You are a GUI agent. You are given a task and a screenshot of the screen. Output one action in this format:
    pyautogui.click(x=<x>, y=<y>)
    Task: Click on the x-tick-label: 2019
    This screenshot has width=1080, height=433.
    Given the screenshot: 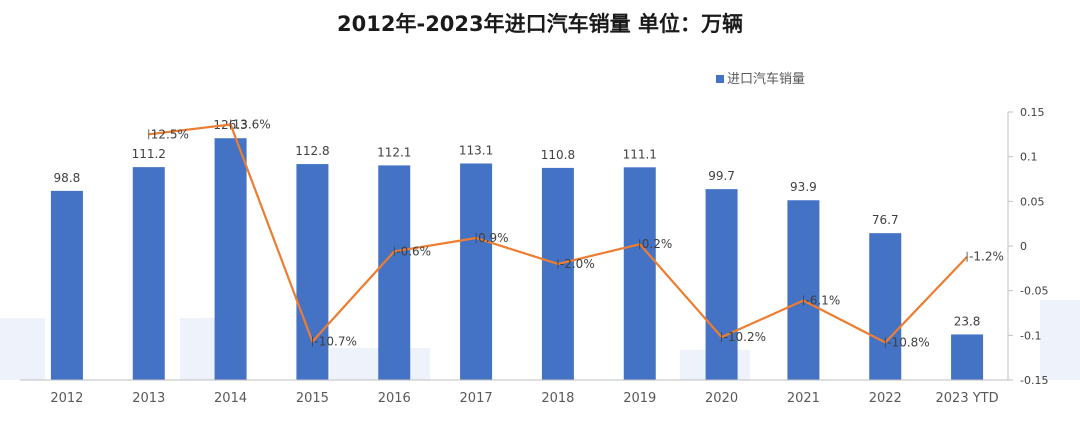 What is the action you would take?
    pyautogui.click(x=639, y=398)
    